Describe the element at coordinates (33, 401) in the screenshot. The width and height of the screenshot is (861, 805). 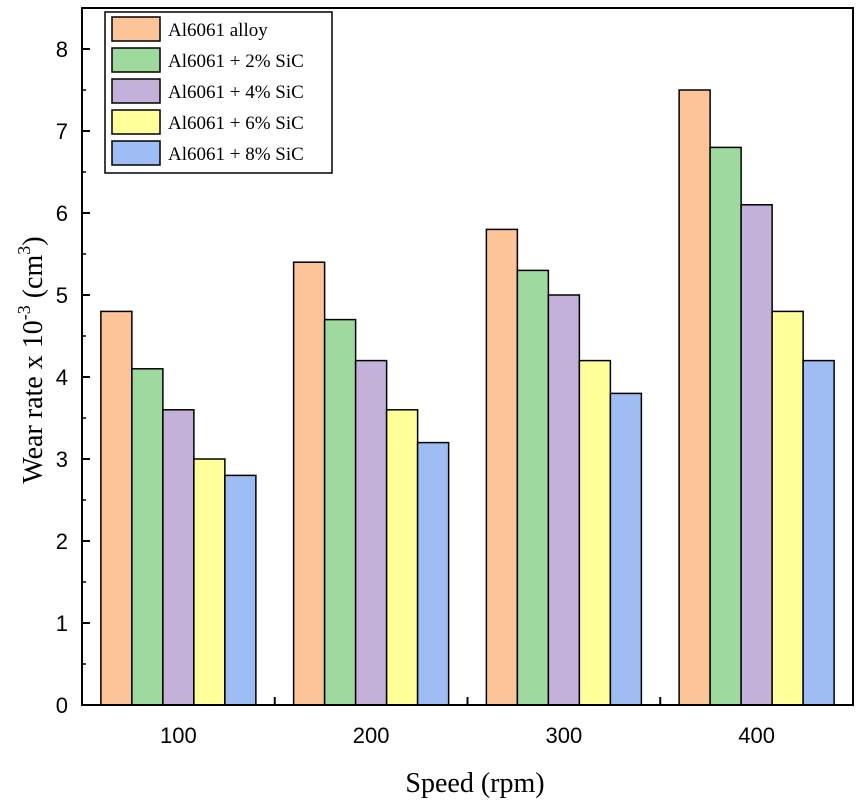
I see `y-axis-title-main: Wear rate x 10` at that location.